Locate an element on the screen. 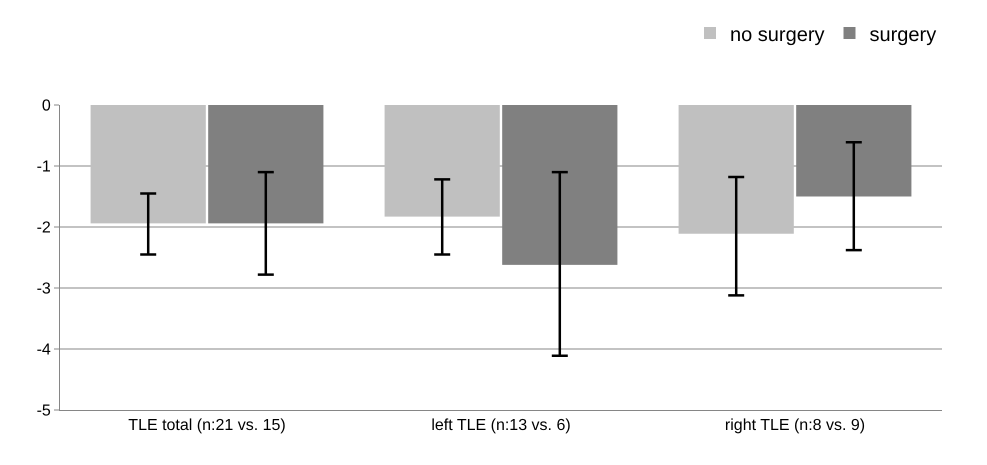 Image resolution: width=987 pixels, height=465 pixels. y-tick-label: -3 is located at coordinates (43, 289).